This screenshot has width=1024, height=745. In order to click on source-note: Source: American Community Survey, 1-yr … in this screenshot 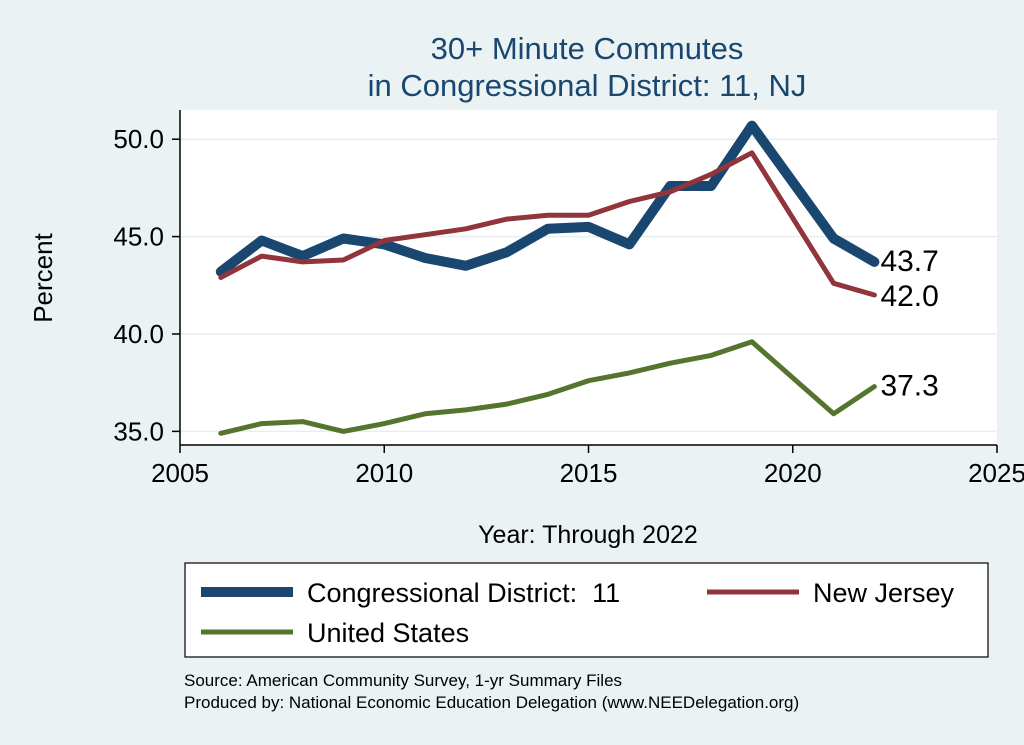, I will do `click(403, 680)`.